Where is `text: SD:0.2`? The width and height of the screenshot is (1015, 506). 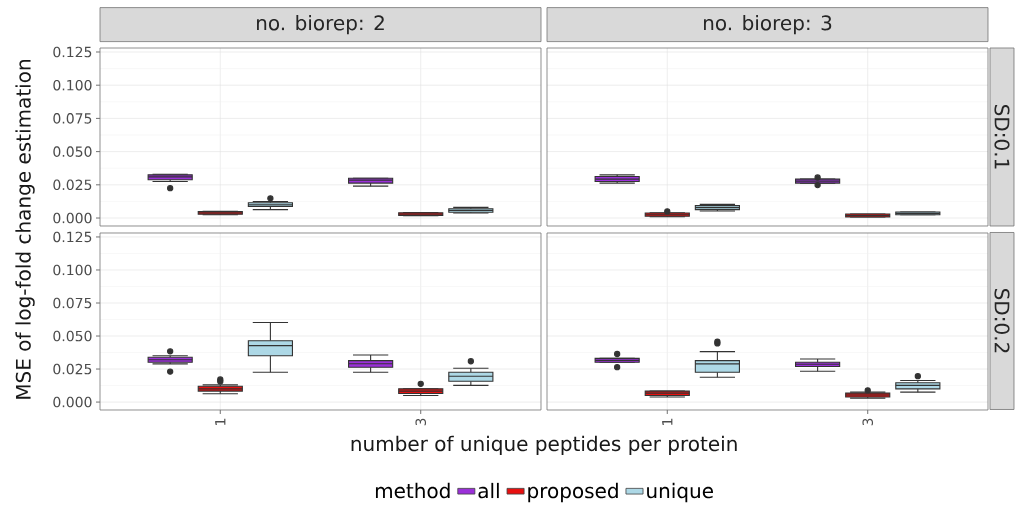
text: SD:0.2 is located at coordinates (1002, 320).